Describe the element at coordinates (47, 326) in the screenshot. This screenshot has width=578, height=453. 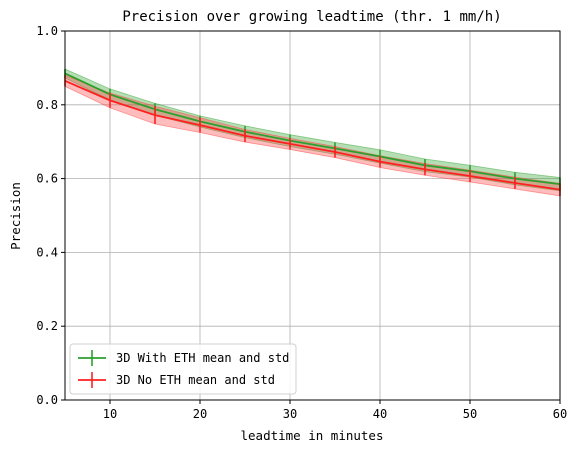
I see `y-tick-label: 0.2` at that location.